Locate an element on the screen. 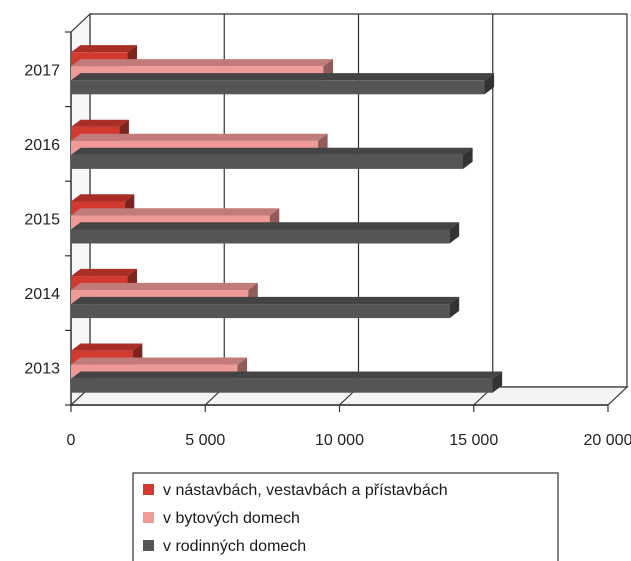 The image size is (631, 561). x-axis-labels: 0 5 000 10 000 15 000 20 000 is located at coordinates (349, 440).